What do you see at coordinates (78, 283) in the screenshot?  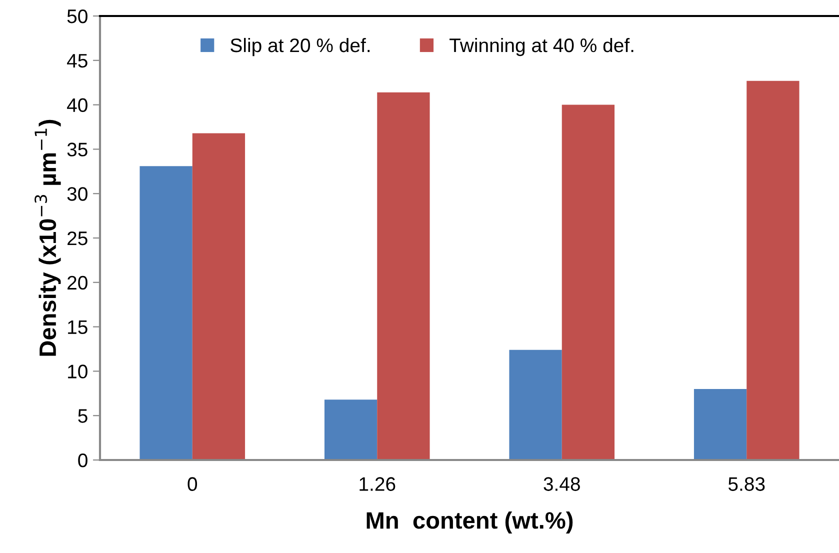 I see `y-tick-label: 20` at bounding box center [78, 283].